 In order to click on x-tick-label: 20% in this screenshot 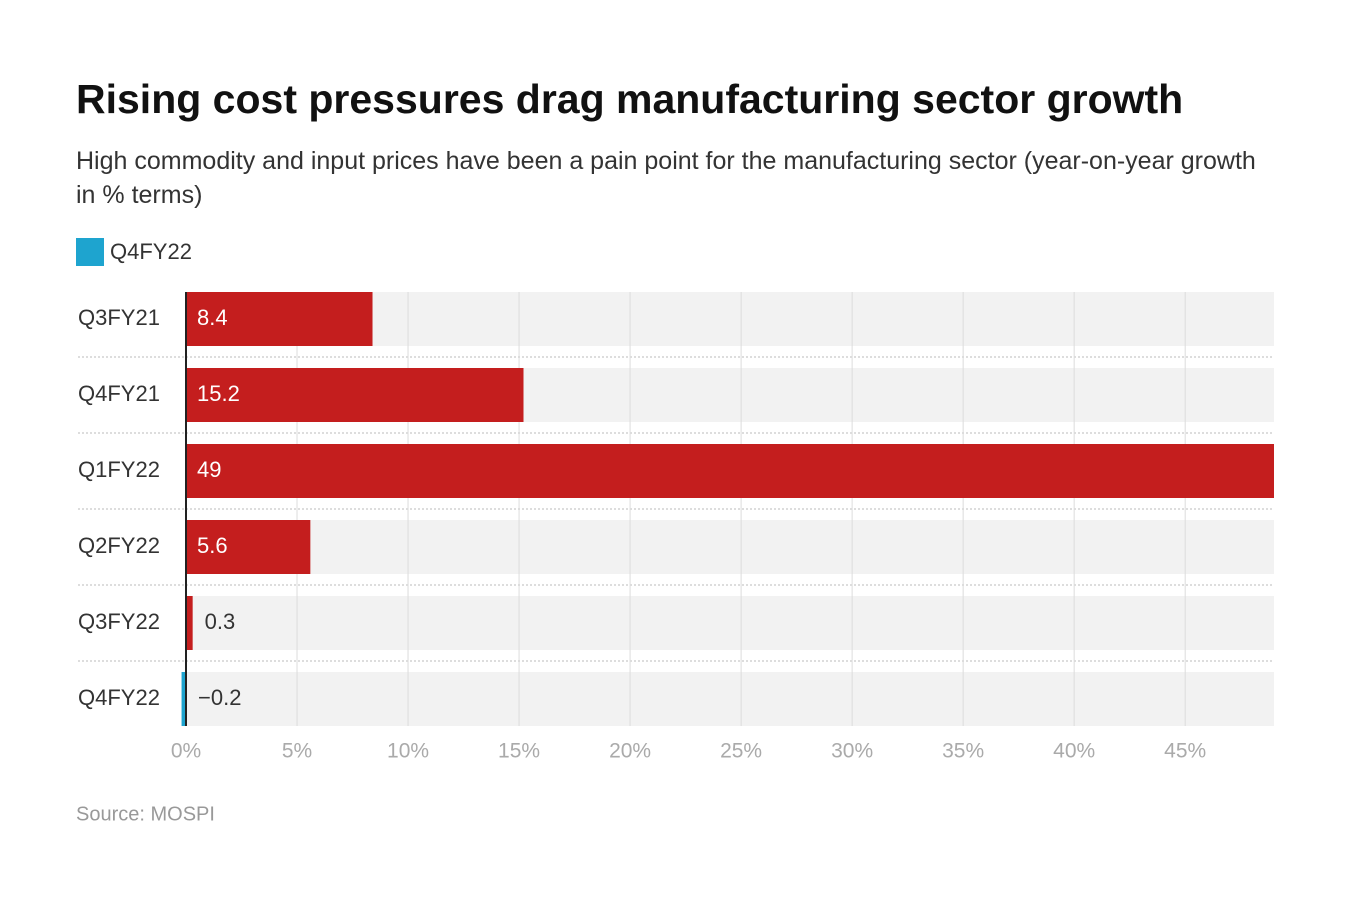, I will do `click(630, 751)`.